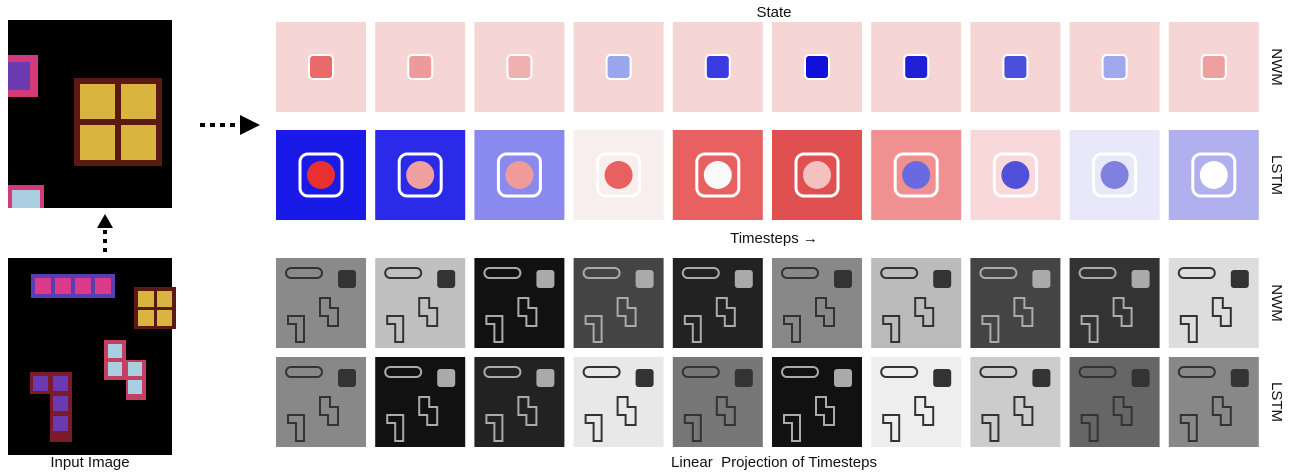  Describe the element at coordinates (90, 114) in the screenshot. I see `input-image-top` at that location.